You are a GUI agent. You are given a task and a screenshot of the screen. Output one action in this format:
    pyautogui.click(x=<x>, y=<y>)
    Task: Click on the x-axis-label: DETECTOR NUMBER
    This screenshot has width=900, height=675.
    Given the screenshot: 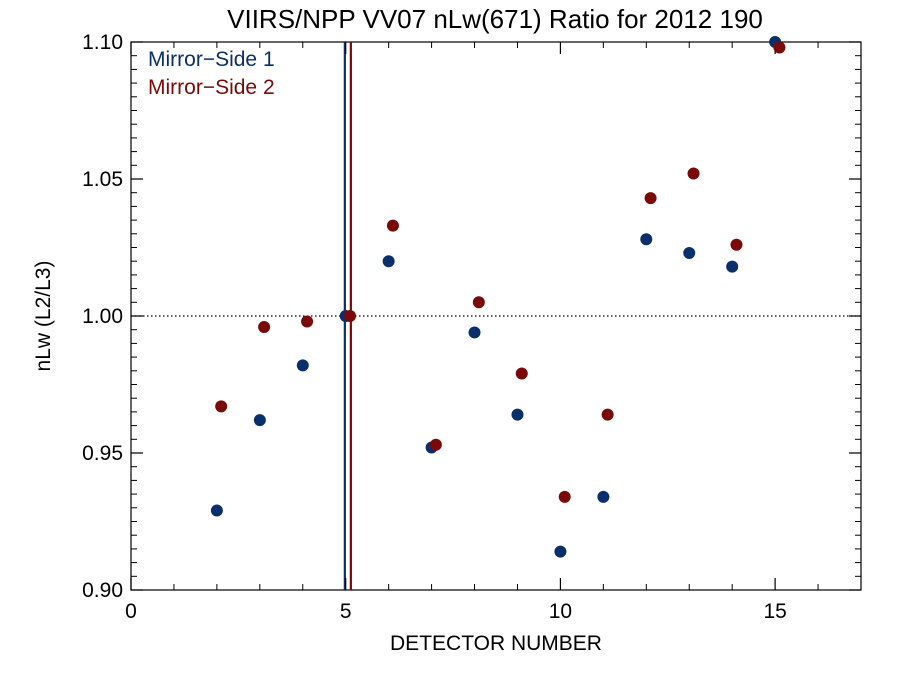 What is the action you would take?
    pyautogui.click(x=496, y=643)
    